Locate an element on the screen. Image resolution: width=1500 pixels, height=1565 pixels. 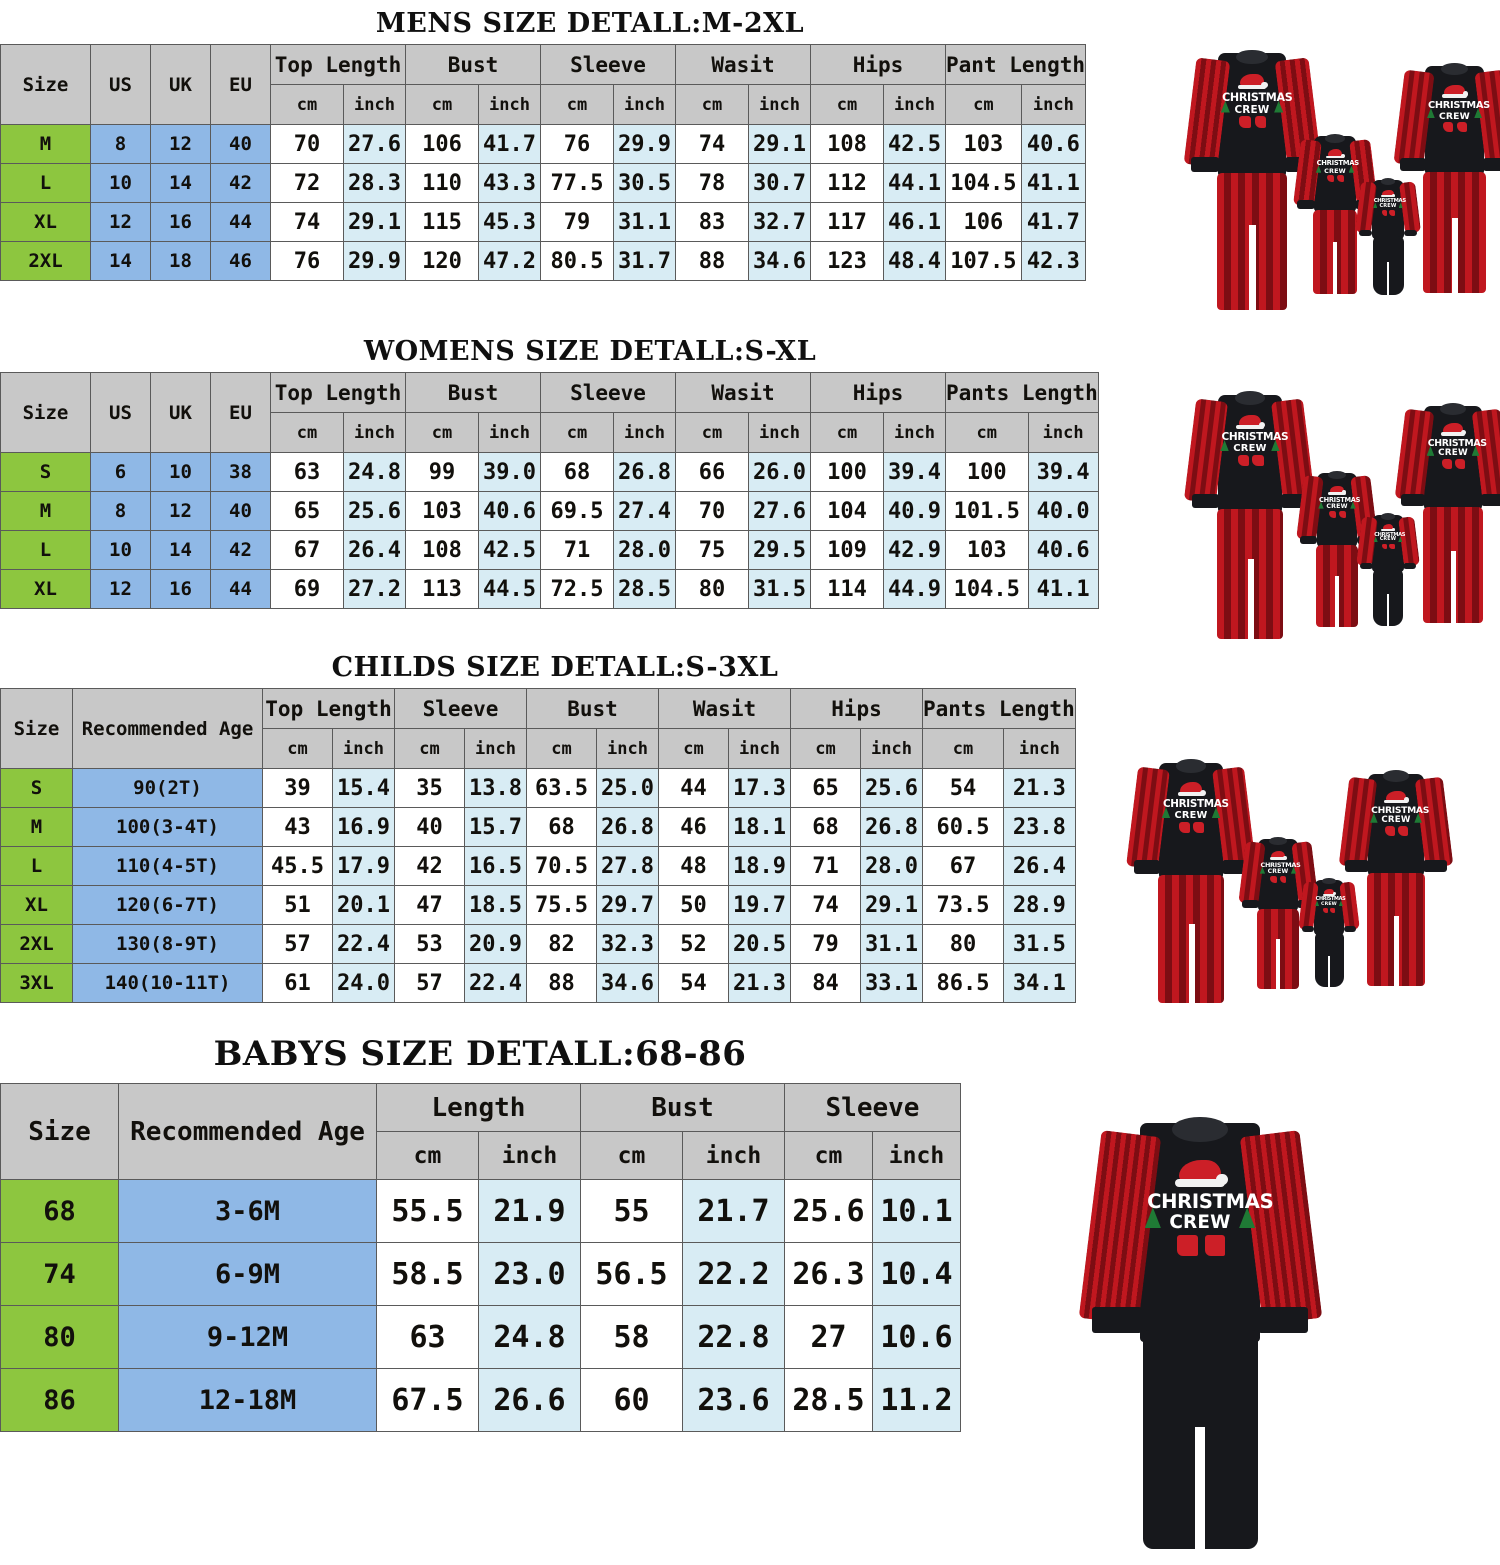
col-header-recommended-age: Recommended Age is located at coordinates (248, 1132).